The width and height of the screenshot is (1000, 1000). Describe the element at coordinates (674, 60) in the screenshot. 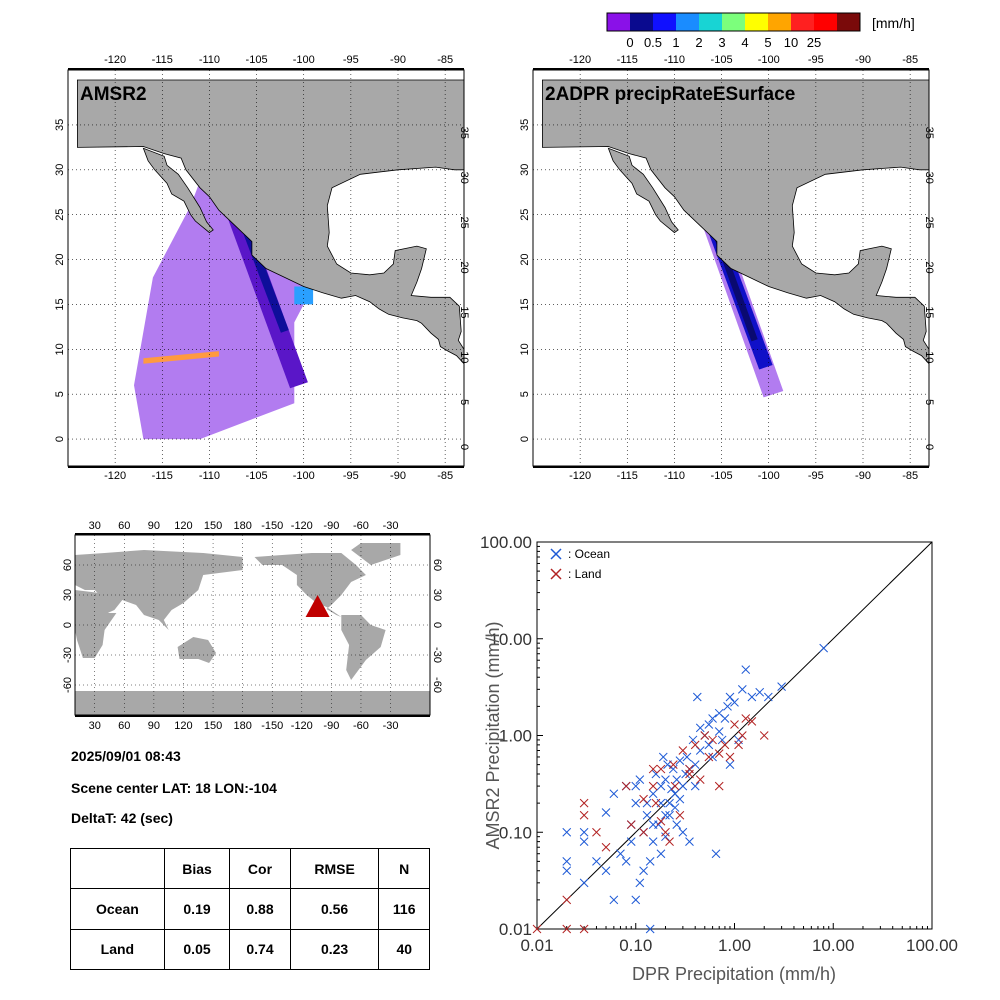

I see `lon-tick-top: -110` at that location.